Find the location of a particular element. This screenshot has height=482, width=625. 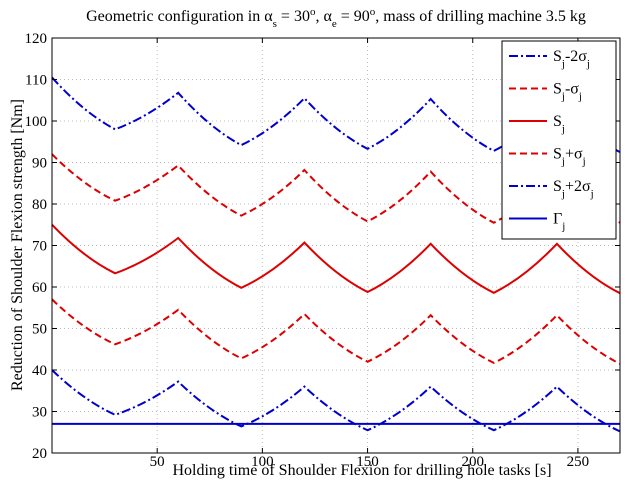

y-tick-label: 110 is located at coordinates (36, 81).